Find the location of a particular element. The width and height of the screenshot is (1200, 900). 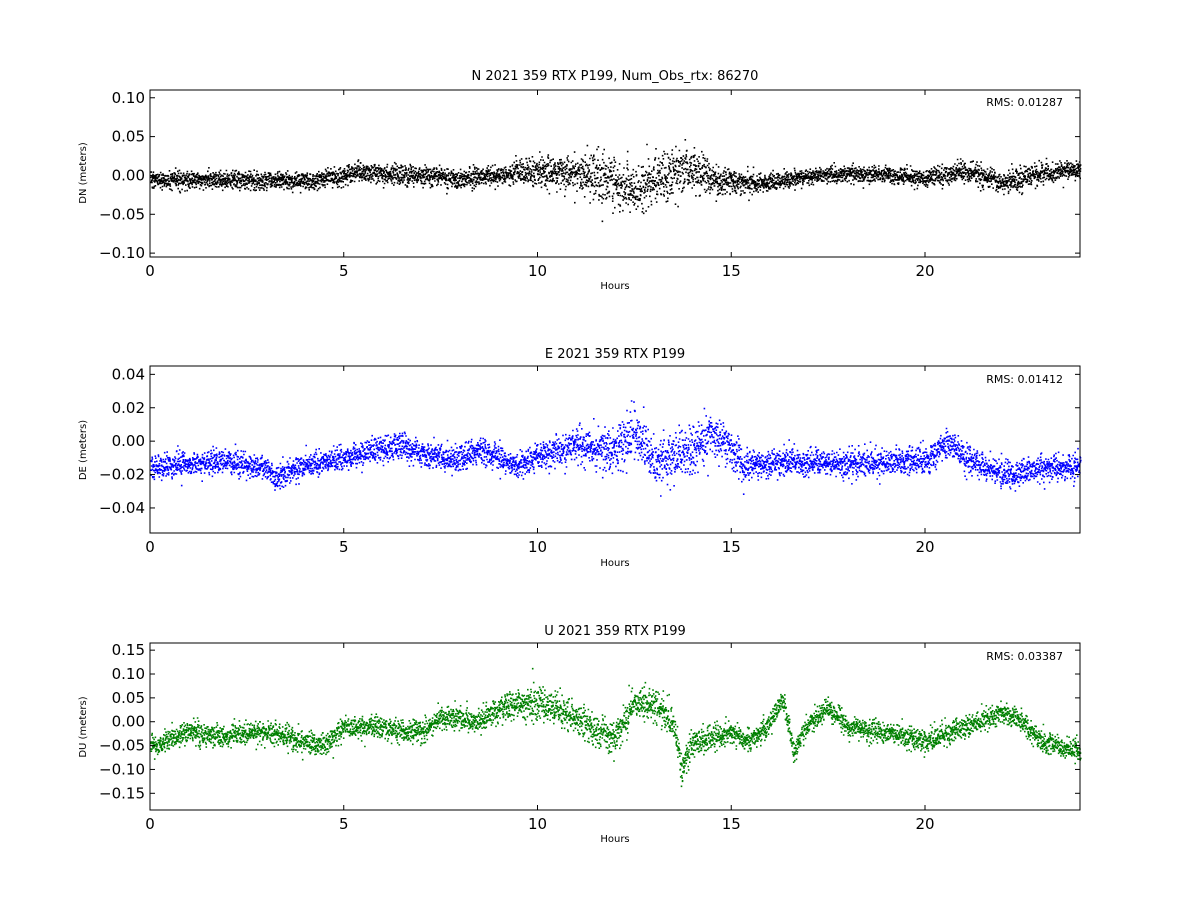

y-axis-label: DN (meters) is located at coordinates (83, 173).